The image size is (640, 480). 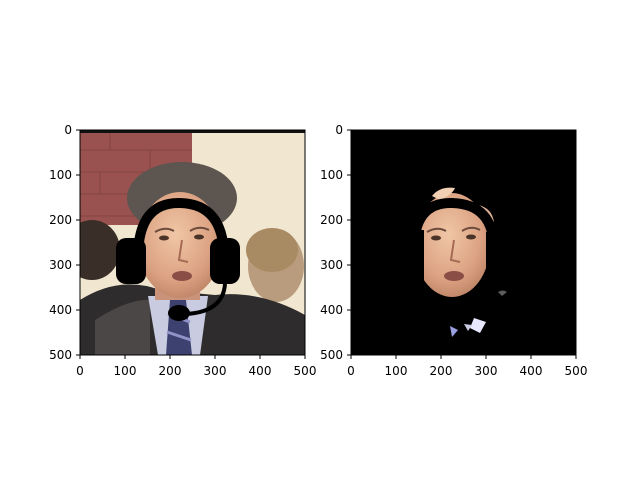 I want to click on right-ytick-label: 400, so click(x=331, y=310).